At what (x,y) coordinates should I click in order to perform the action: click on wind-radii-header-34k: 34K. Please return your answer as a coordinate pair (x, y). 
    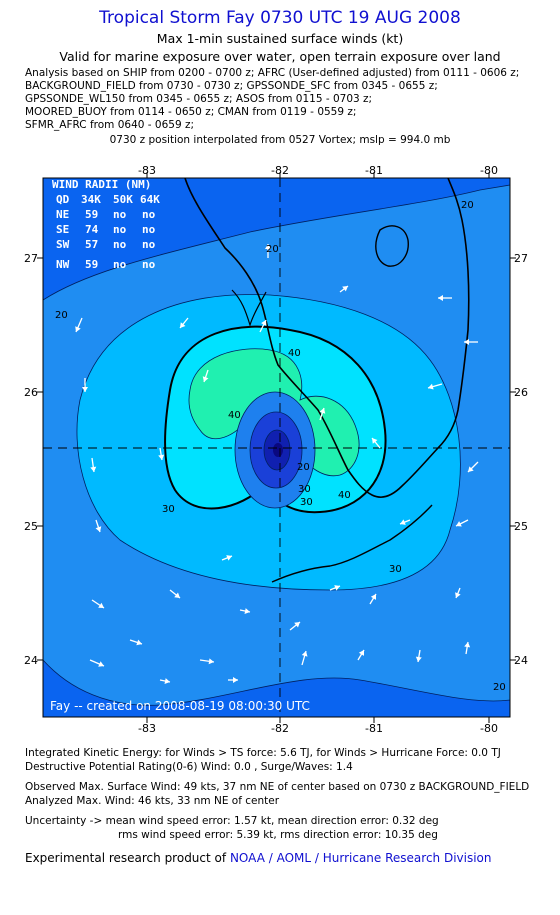
    Looking at the image, I should click on (91, 199).